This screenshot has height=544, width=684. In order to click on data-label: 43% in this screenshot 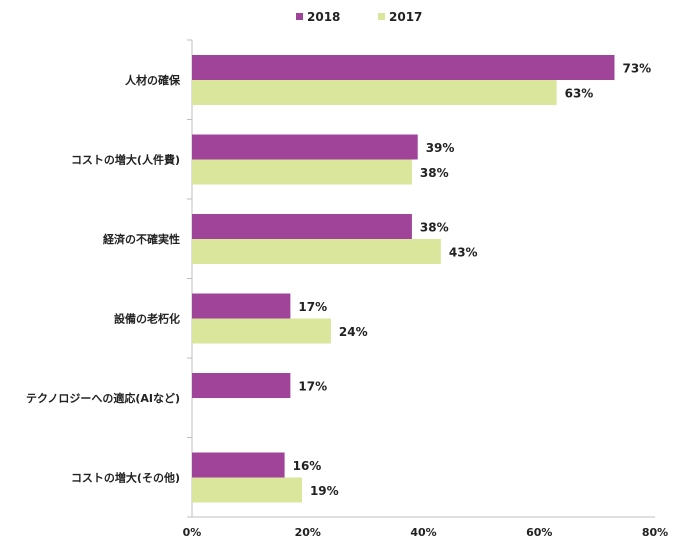, I will do `click(463, 253)`.